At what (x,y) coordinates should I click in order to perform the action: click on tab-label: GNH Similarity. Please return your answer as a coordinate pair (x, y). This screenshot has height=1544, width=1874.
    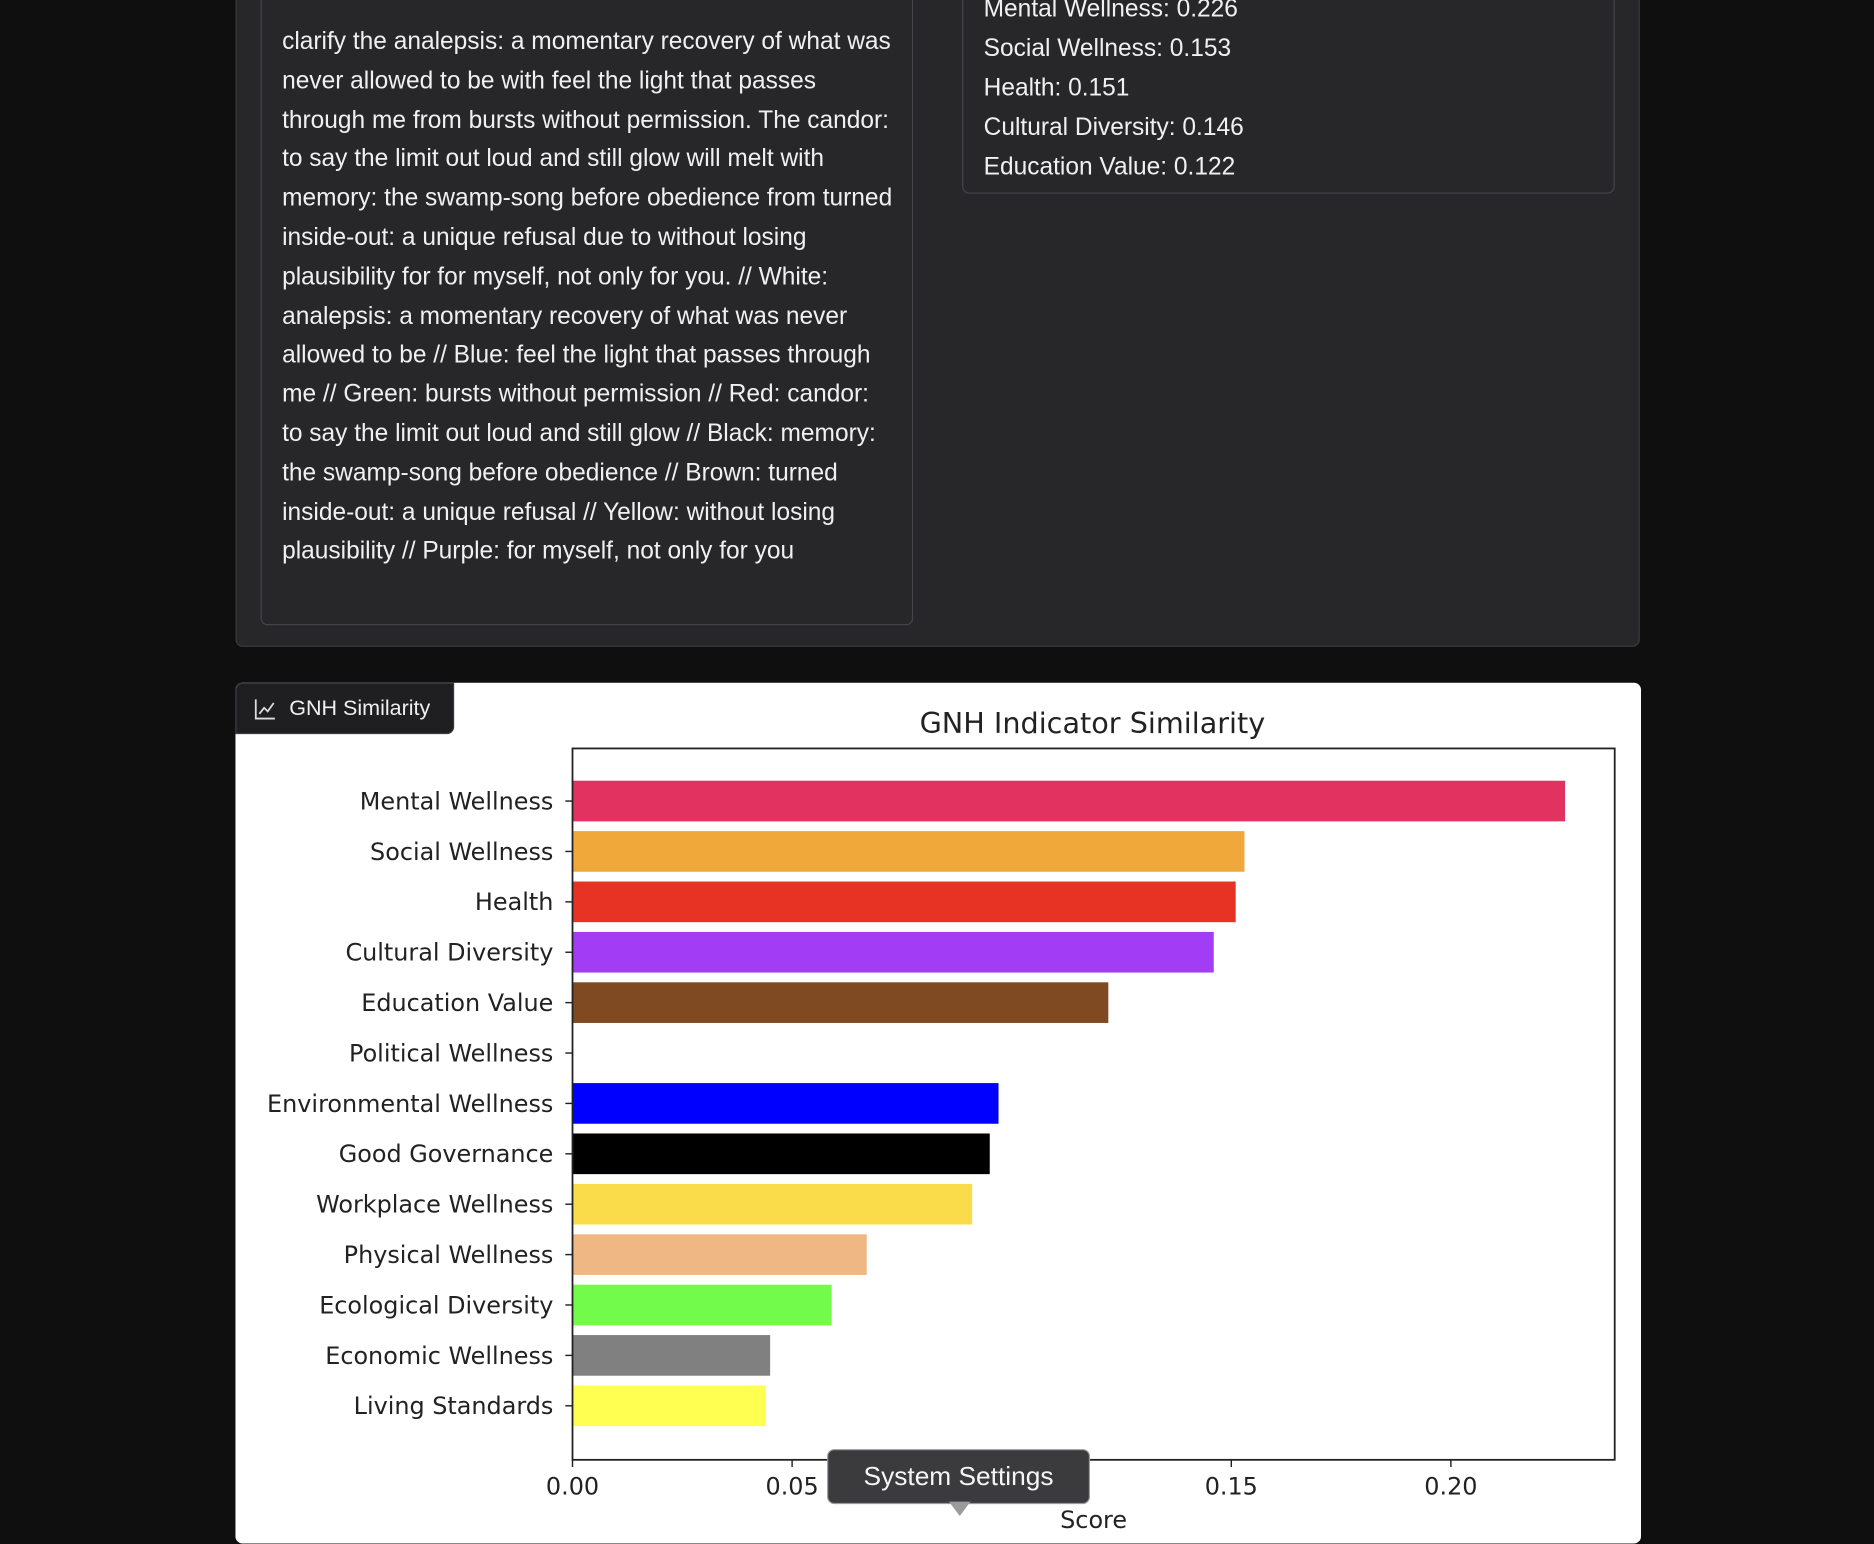
    Looking at the image, I should click on (360, 707).